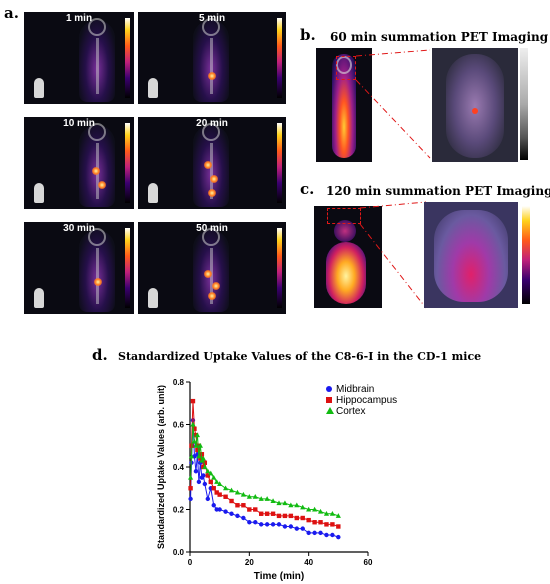  Describe the element at coordinates (11, 13) in the screenshot. I see `panel-a-label: a.` at that location.